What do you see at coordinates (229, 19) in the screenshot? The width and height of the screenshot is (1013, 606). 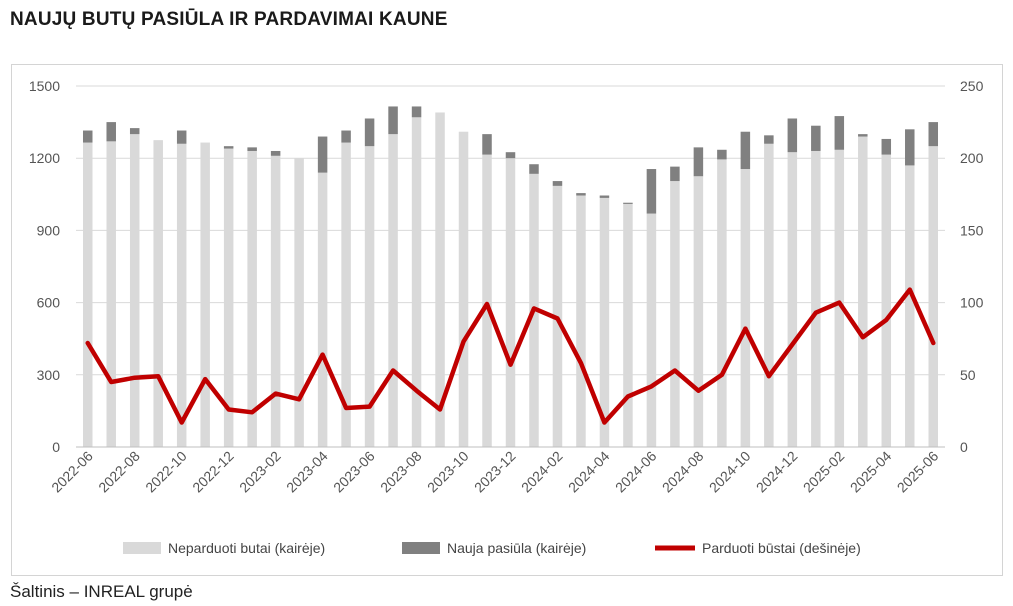 I see `chart-title: NAUJŲ BUTŲ PASIŪLA IR PARDAVIMAI KAUNE` at bounding box center [229, 19].